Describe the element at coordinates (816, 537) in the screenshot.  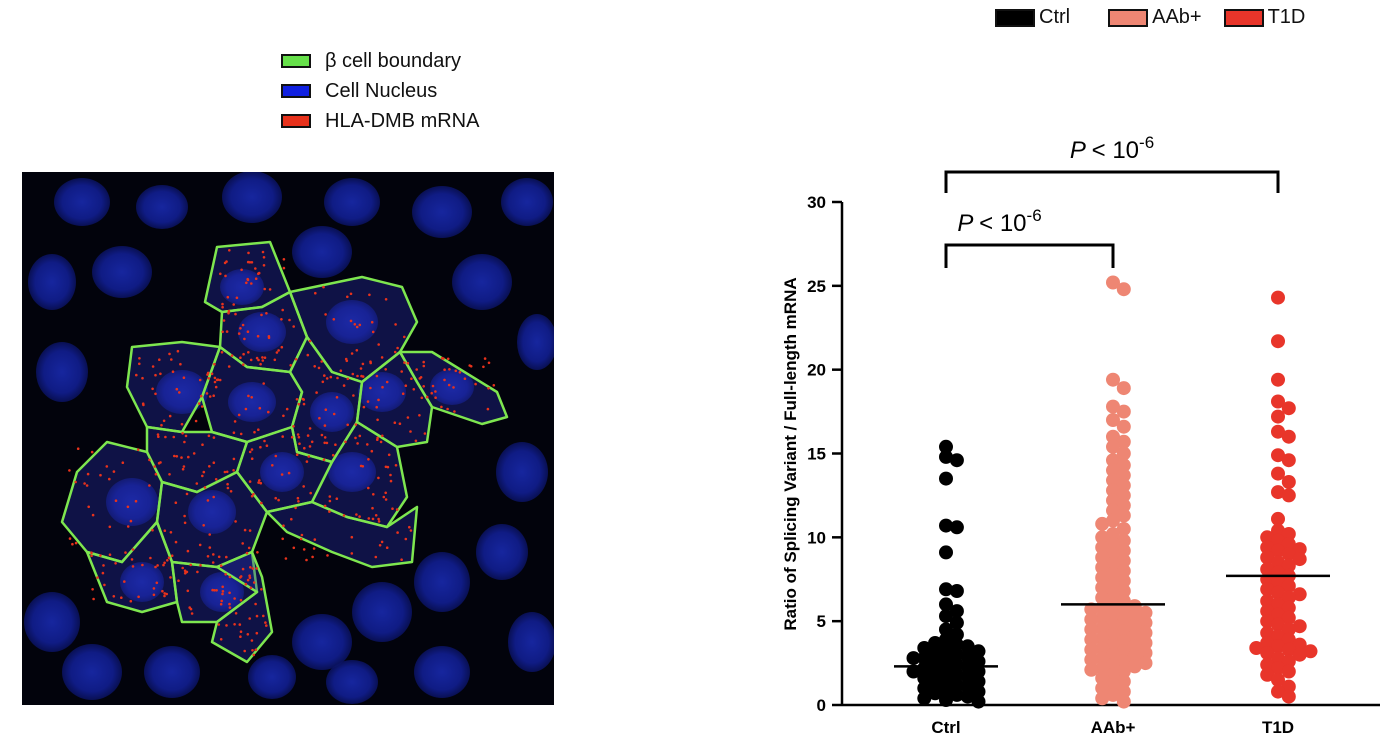
I see `y-tick-label-2: 10` at that location.